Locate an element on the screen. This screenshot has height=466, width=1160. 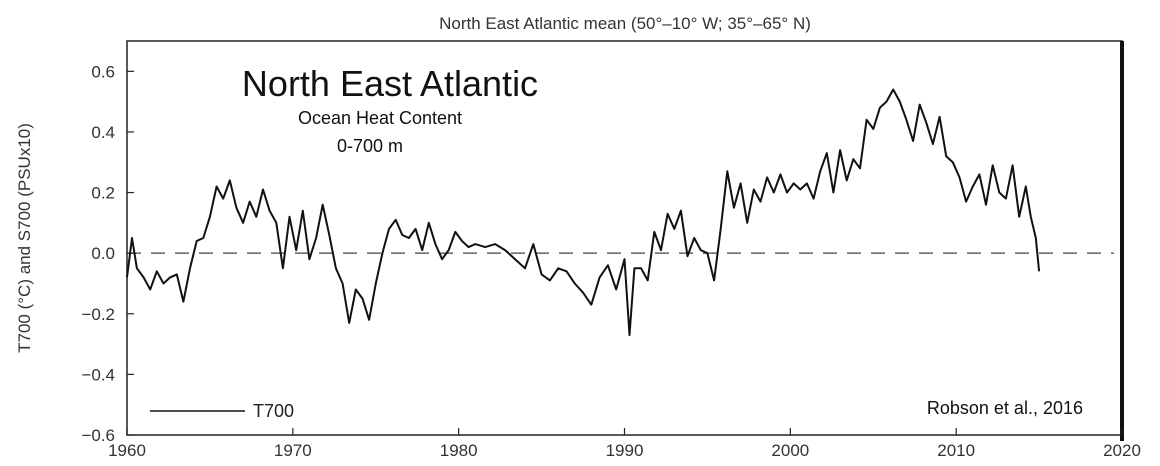
x-tick-label: 2000 is located at coordinates (790, 450).